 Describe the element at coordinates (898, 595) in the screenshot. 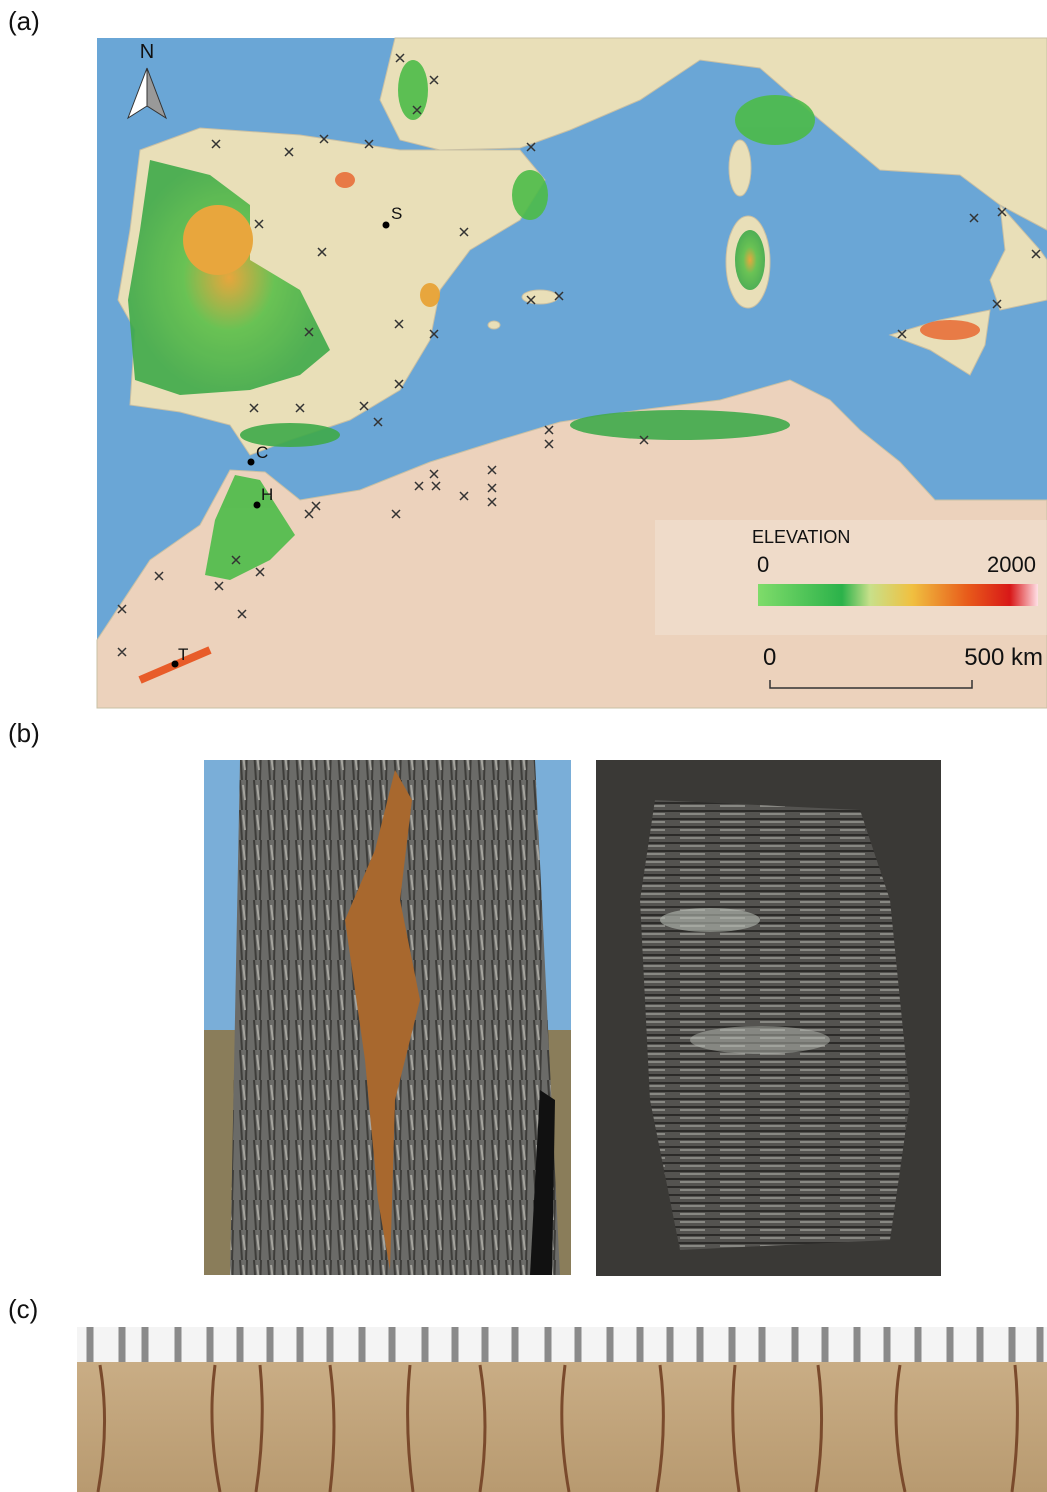

I see `legend-bar` at that location.